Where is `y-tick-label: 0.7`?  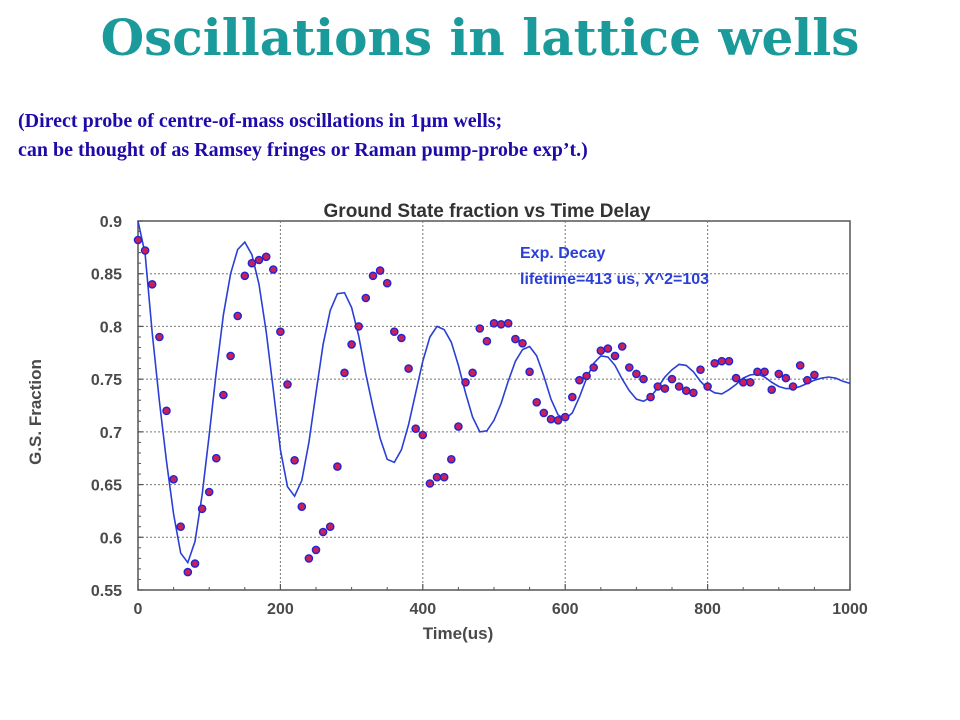 y-tick-label: 0.7 is located at coordinates (111, 433).